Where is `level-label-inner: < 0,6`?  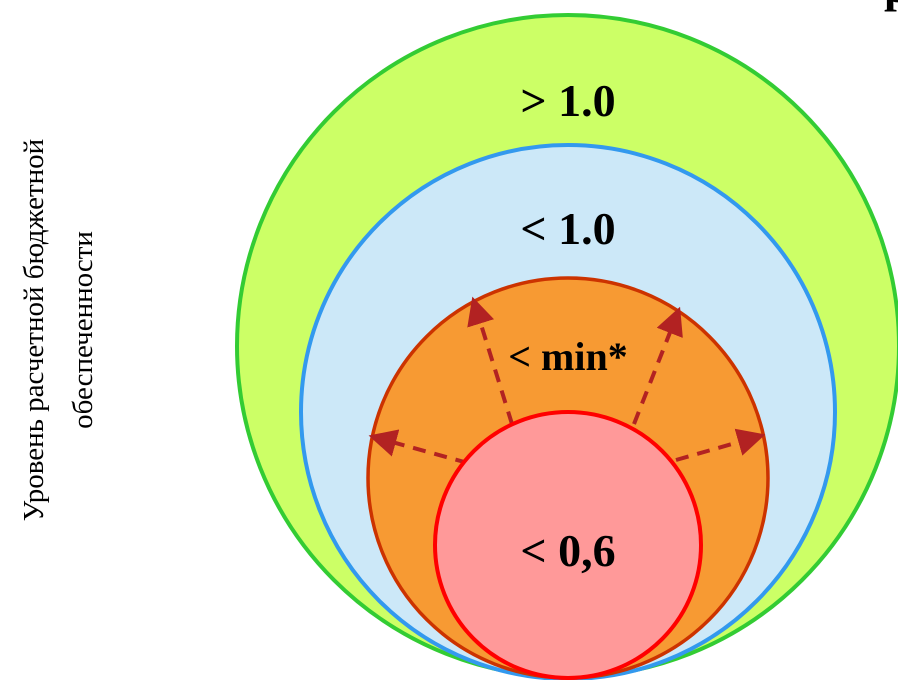 level-label-inner: < 0,6 is located at coordinates (567, 550).